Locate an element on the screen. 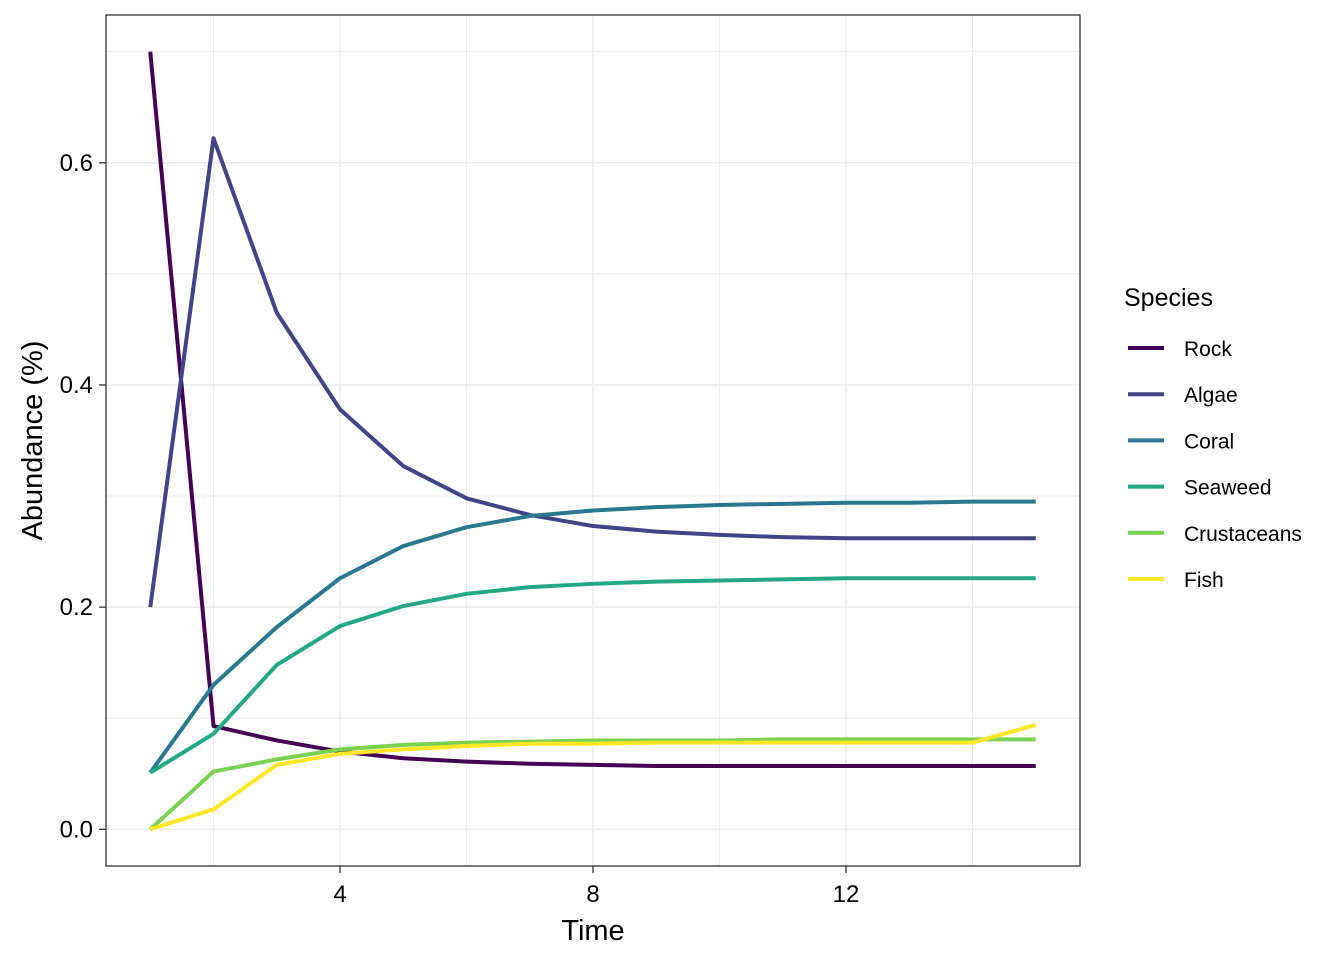 This screenshot has height=960, width=1344. y-tick-label: 0.0 is located at coordinates (76, 829).